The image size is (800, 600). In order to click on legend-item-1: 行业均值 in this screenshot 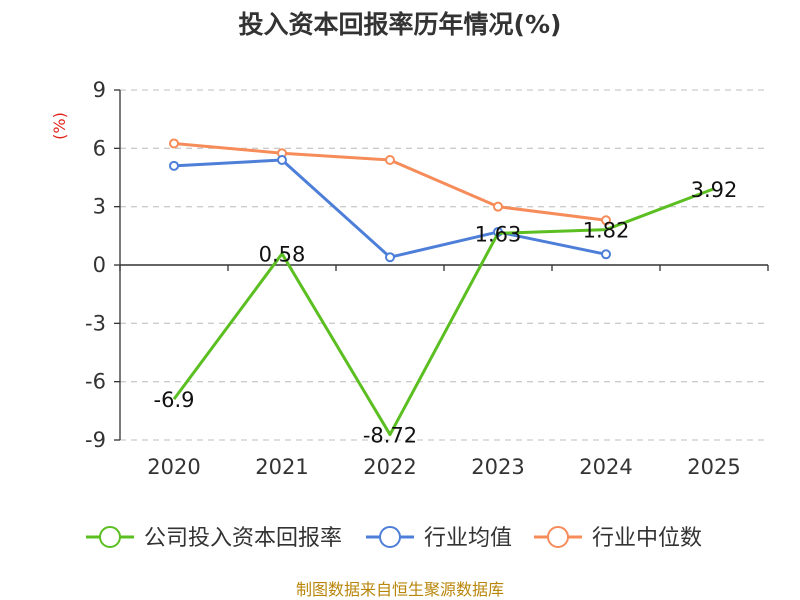, I will do `click(439, 538)`.